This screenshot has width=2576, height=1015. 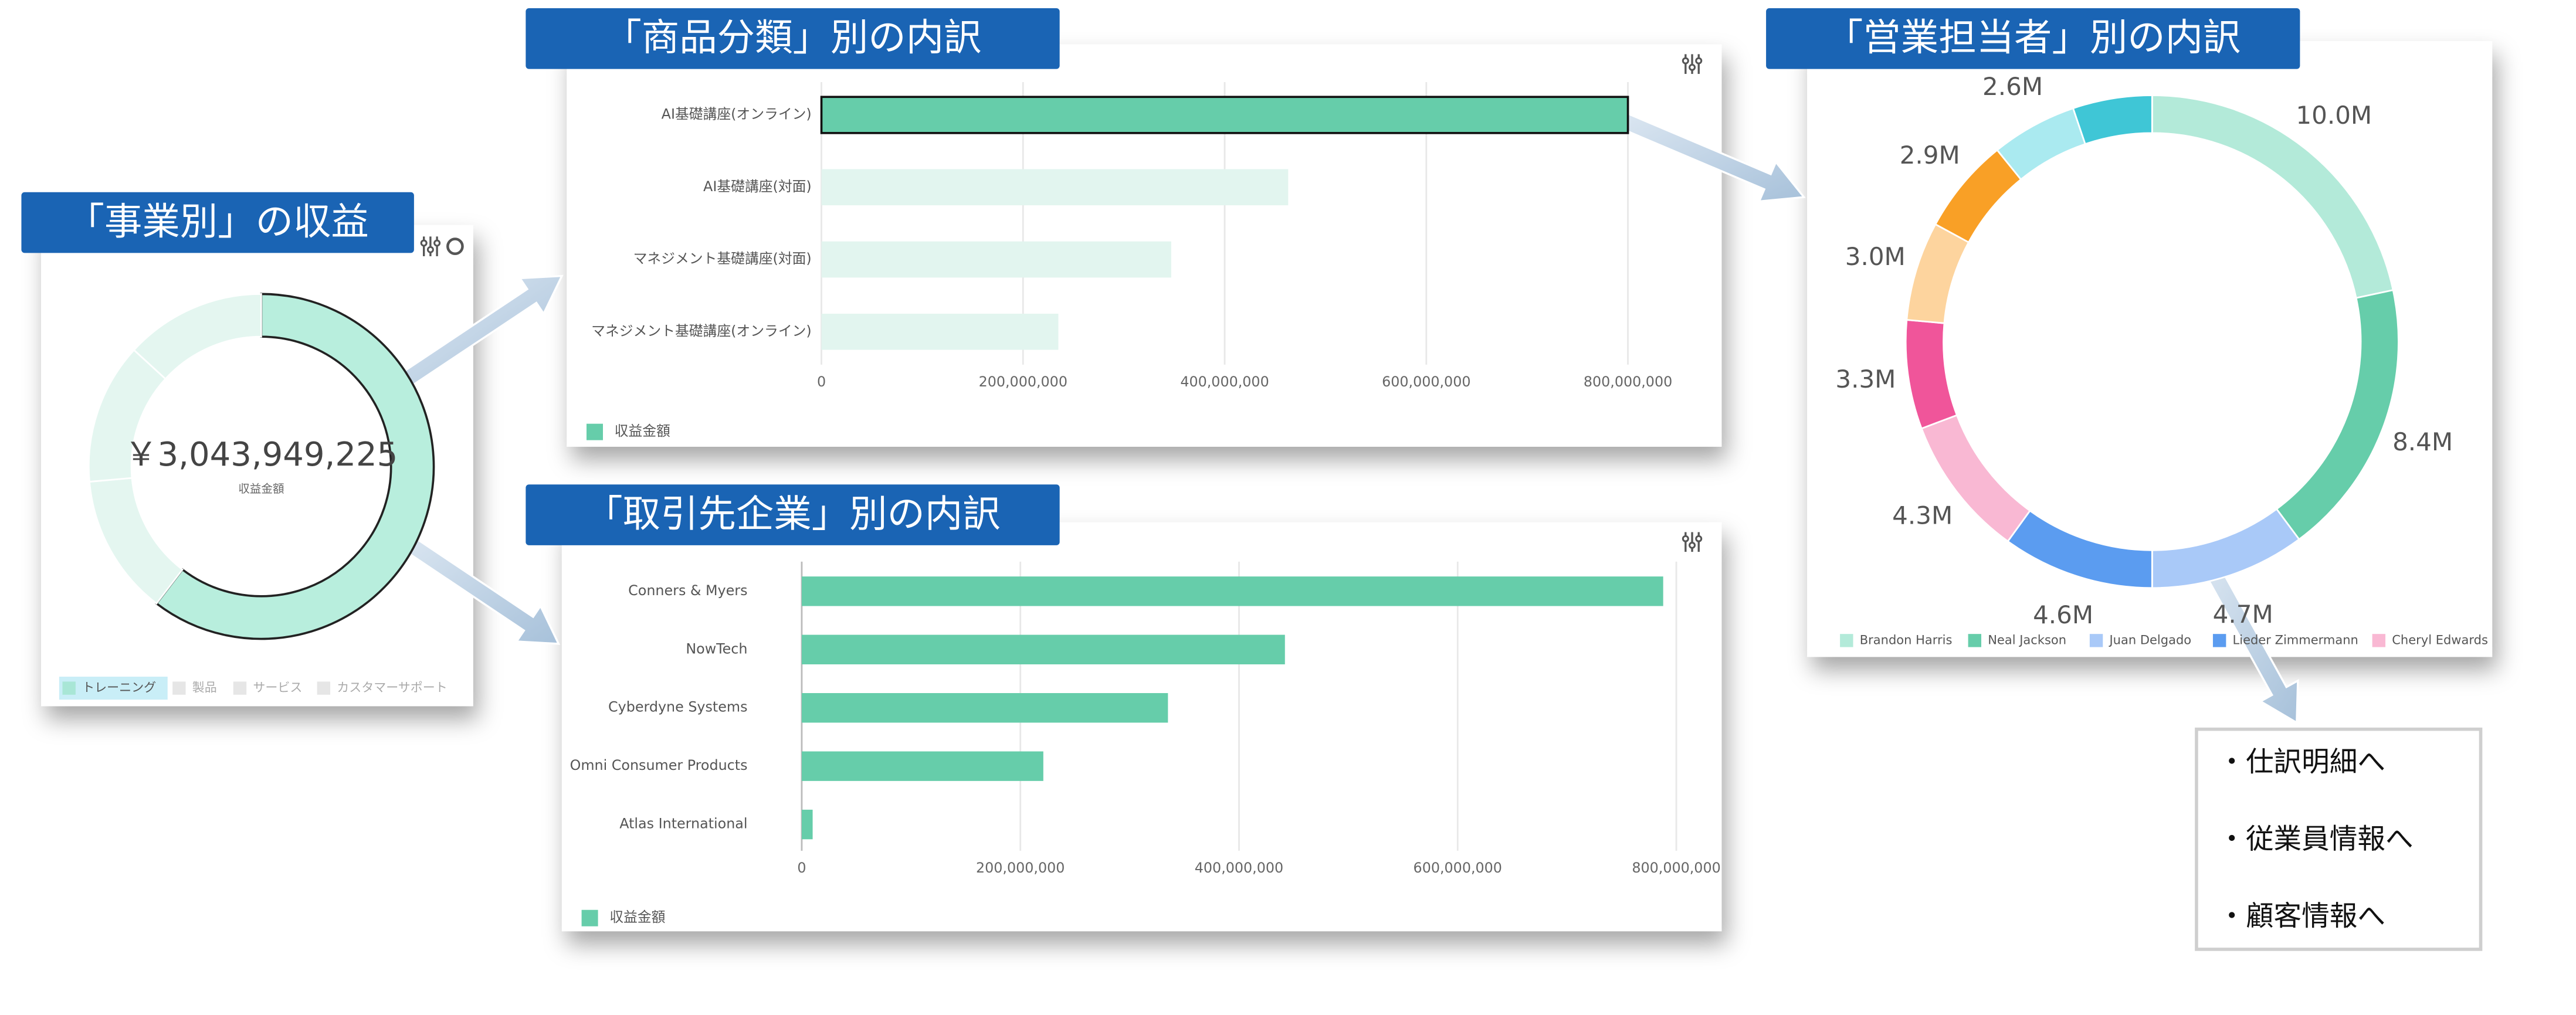 What do you see at coordinates (455, 246) in the screenshot?
I see `settings-icon` at bounding box center [455, 246].